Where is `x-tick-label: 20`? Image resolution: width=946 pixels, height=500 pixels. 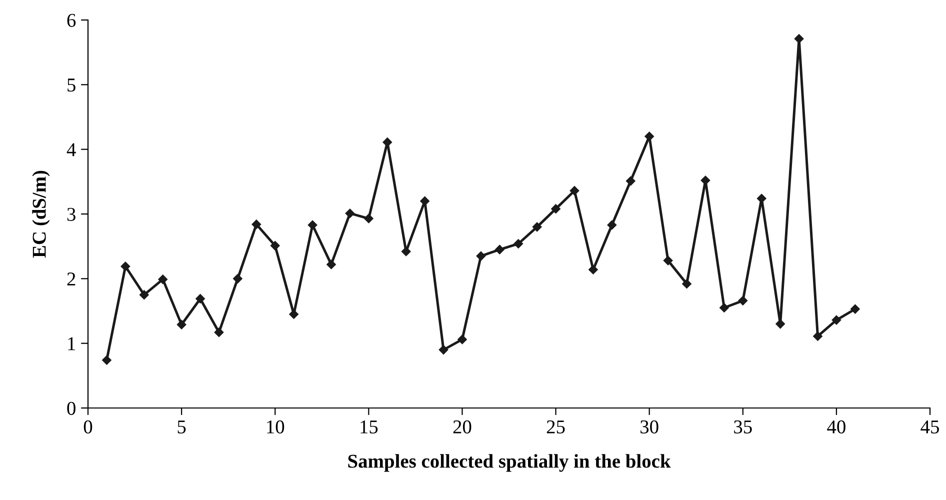
x-tick-label: 20 is located at coordinates (462, 427).